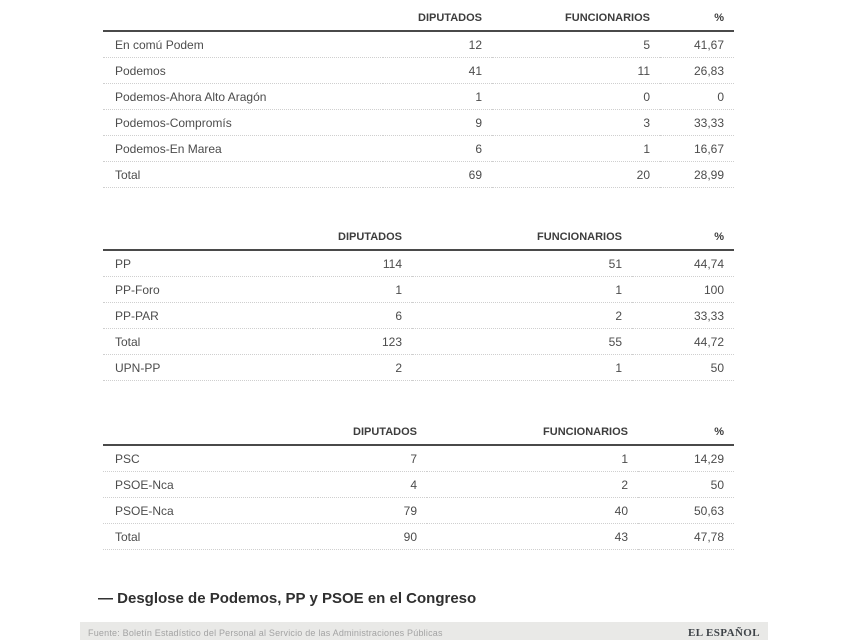 This screenshot has height=640, width=854. Describe the element at coordinates (686, 536) in the screenshot. I see `percent-cell: 47,78` at that location.